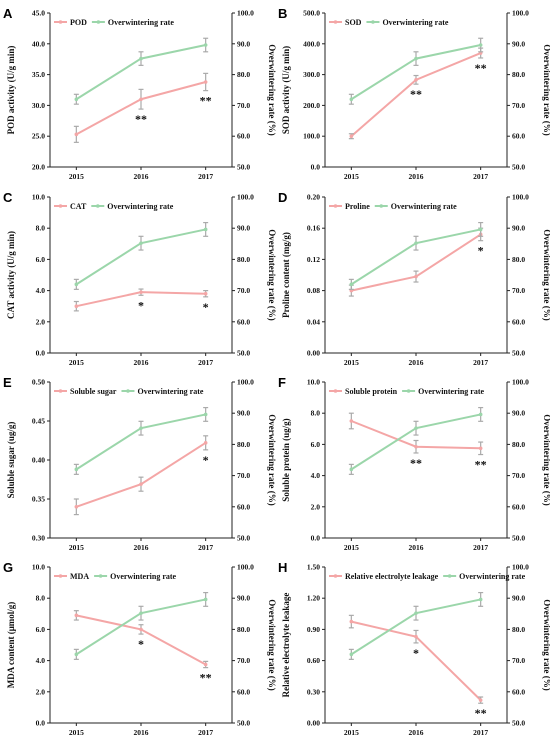 This screenshot has height=745, width=550. I want to click on left-tick-label: 0.04, so click(313, 321).